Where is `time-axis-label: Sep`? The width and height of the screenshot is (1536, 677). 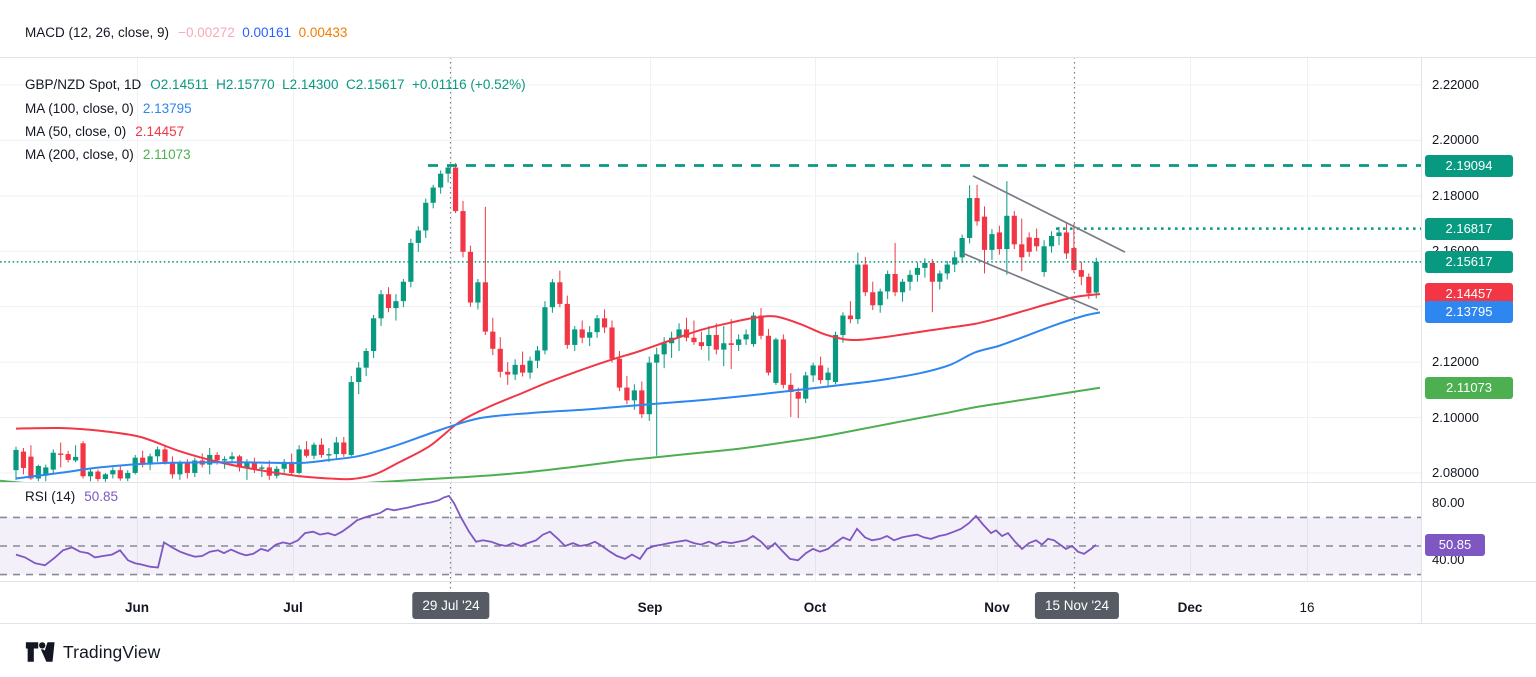
time-axis-label: Sep is located at coordinates (650, 607).